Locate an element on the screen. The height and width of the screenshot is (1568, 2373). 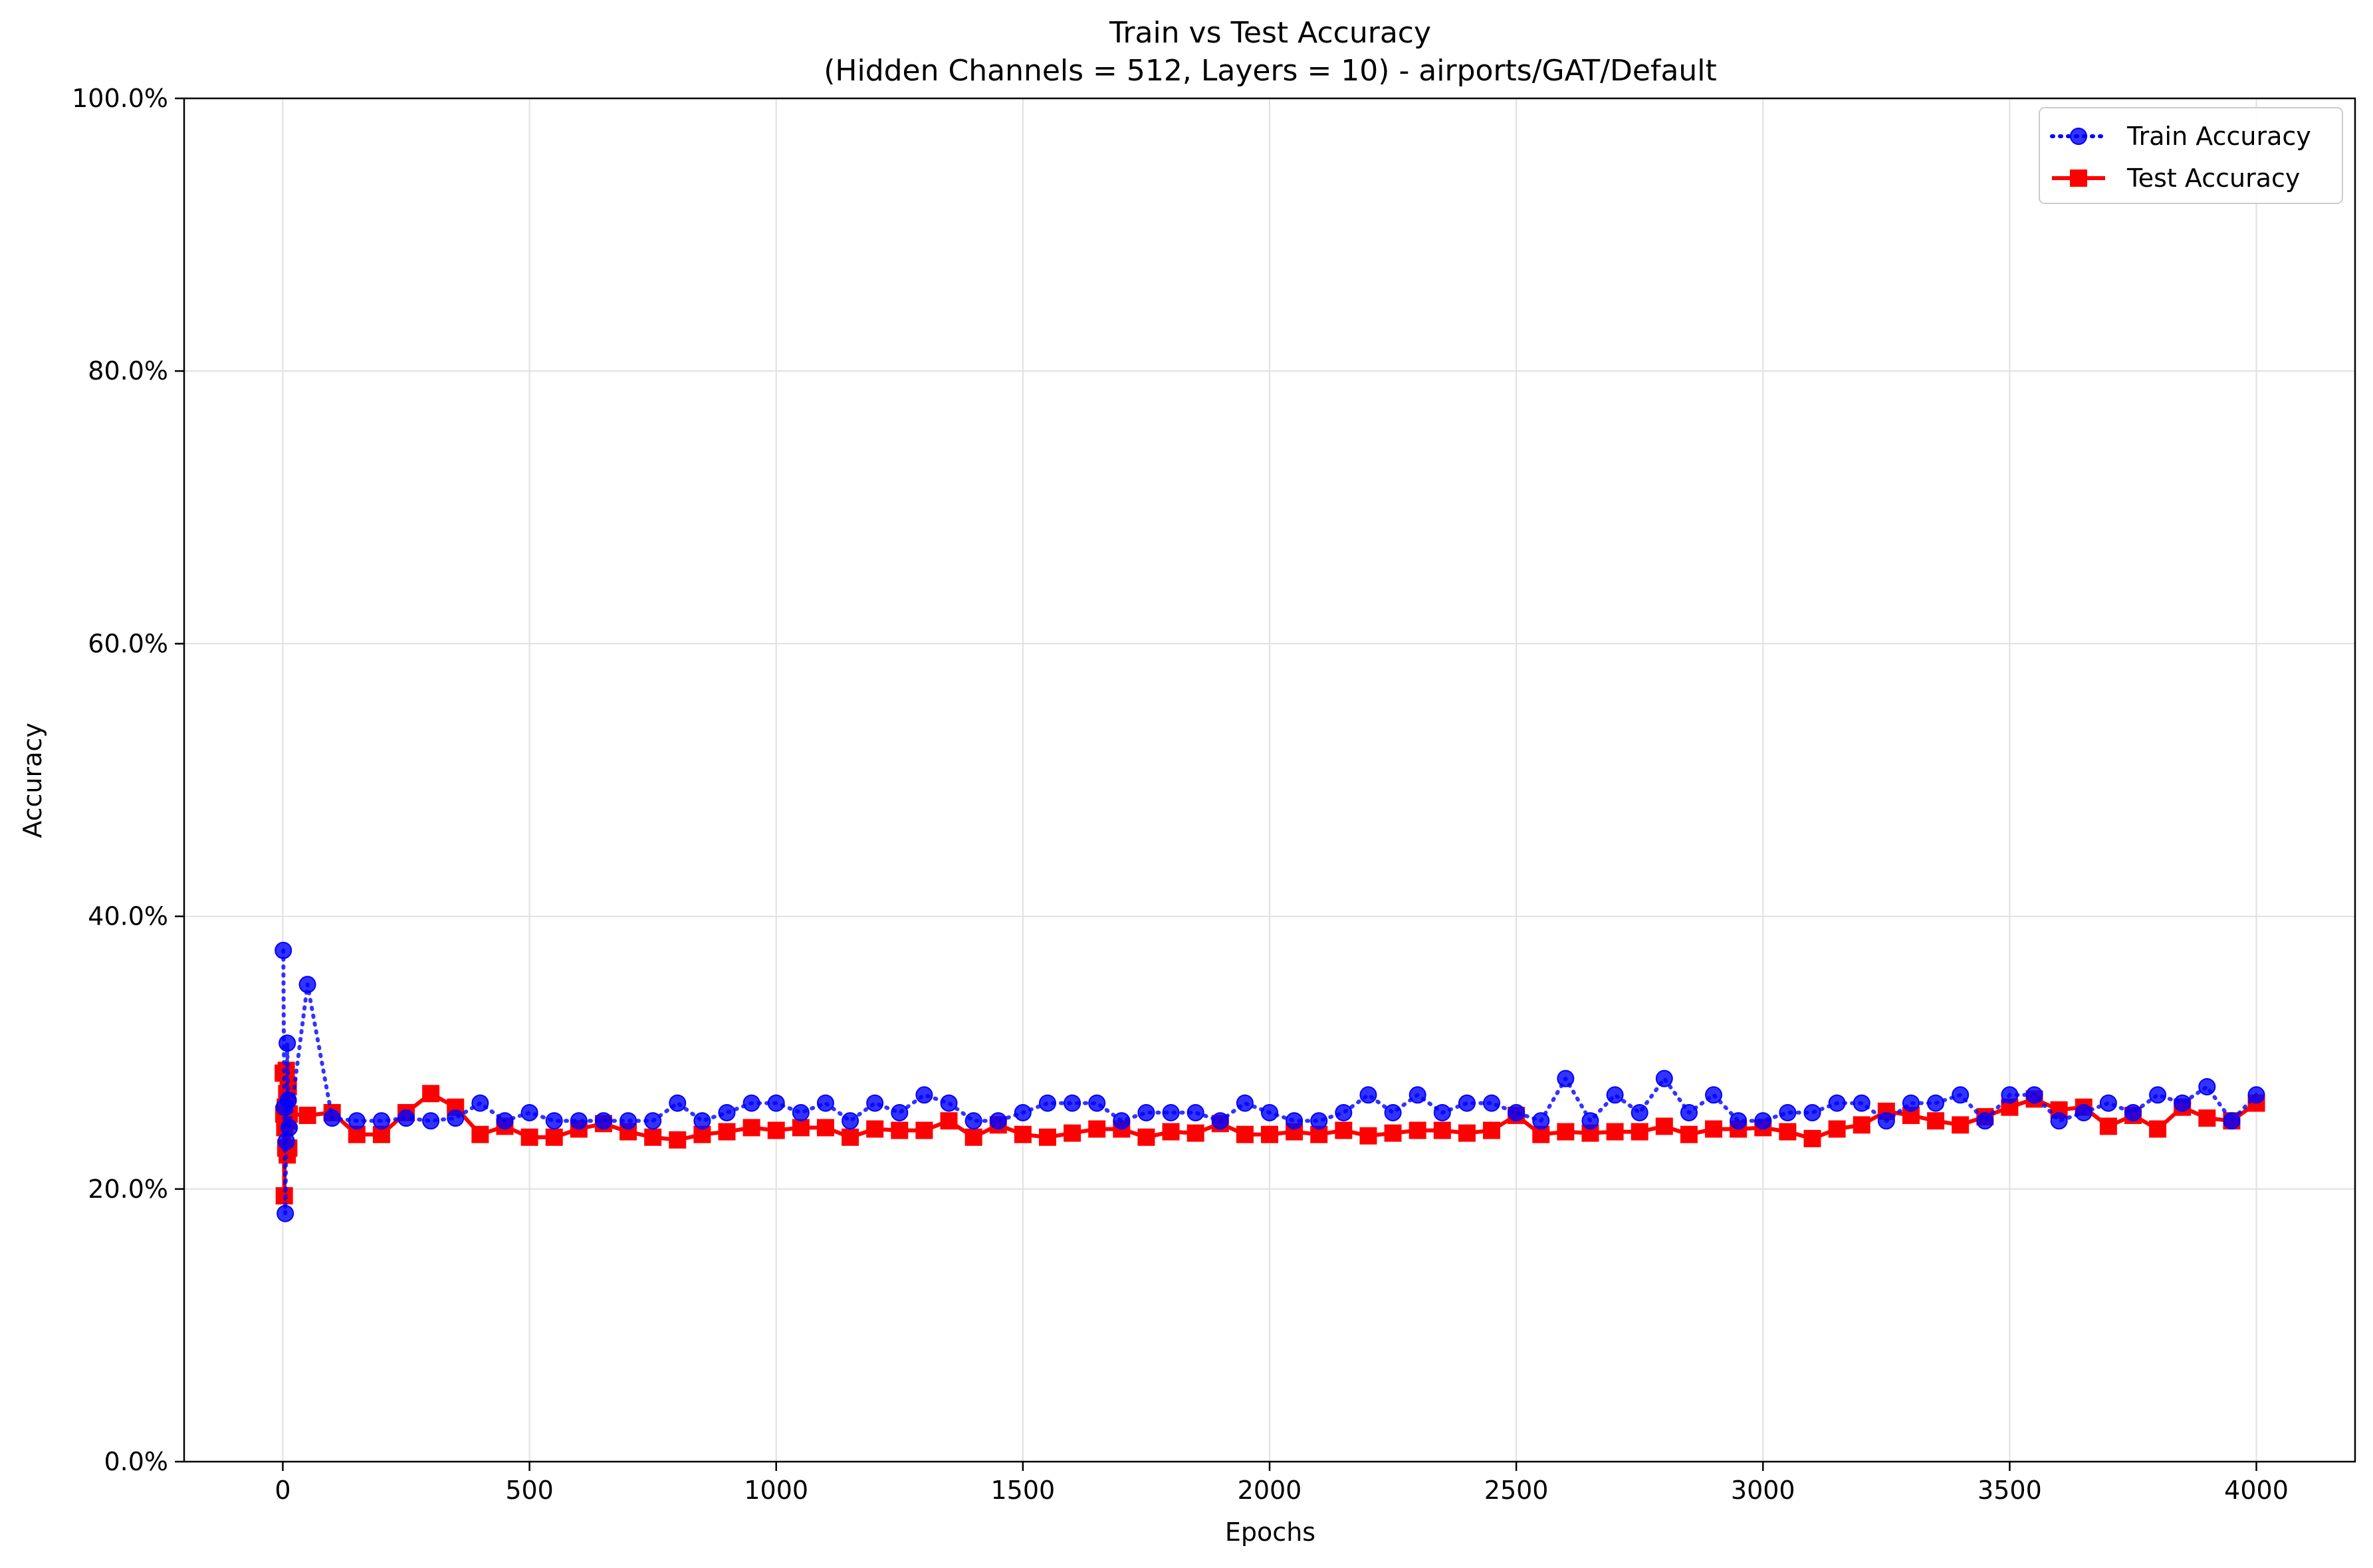
x-tick-label: 2500 is located at coordinates (1516, 1490).